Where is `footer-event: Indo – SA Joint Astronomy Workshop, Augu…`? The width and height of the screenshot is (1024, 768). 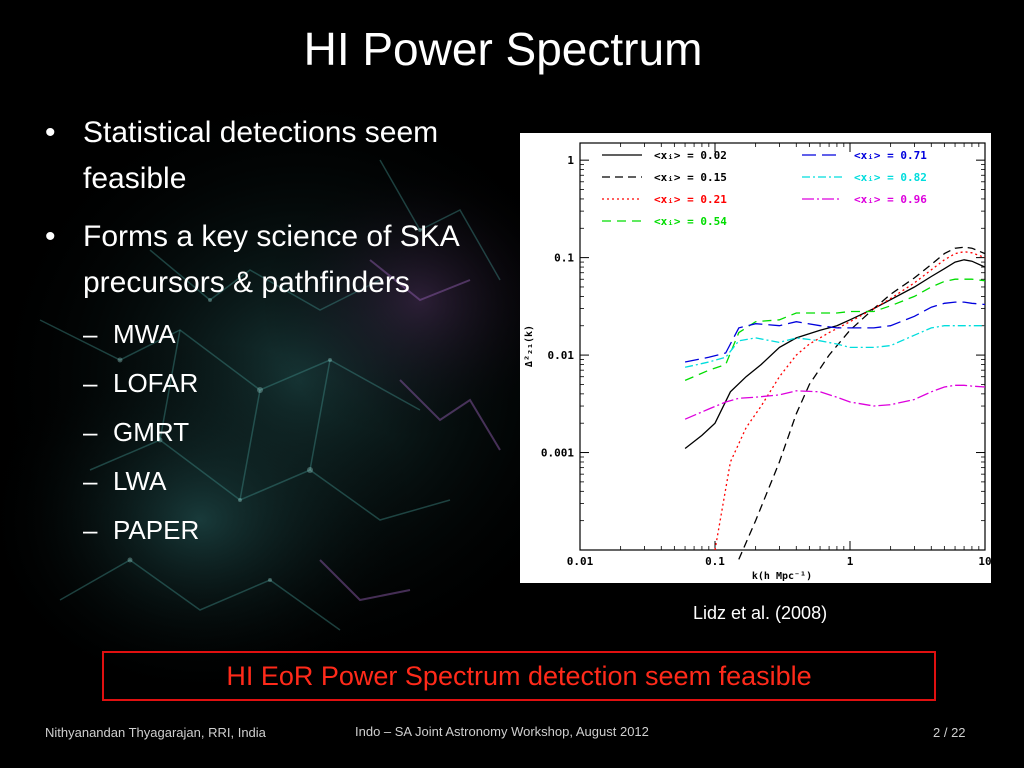 footer-event: Indo – SA Joint Astronomy Workshop, Augu… is located at coordinates (502, 731).